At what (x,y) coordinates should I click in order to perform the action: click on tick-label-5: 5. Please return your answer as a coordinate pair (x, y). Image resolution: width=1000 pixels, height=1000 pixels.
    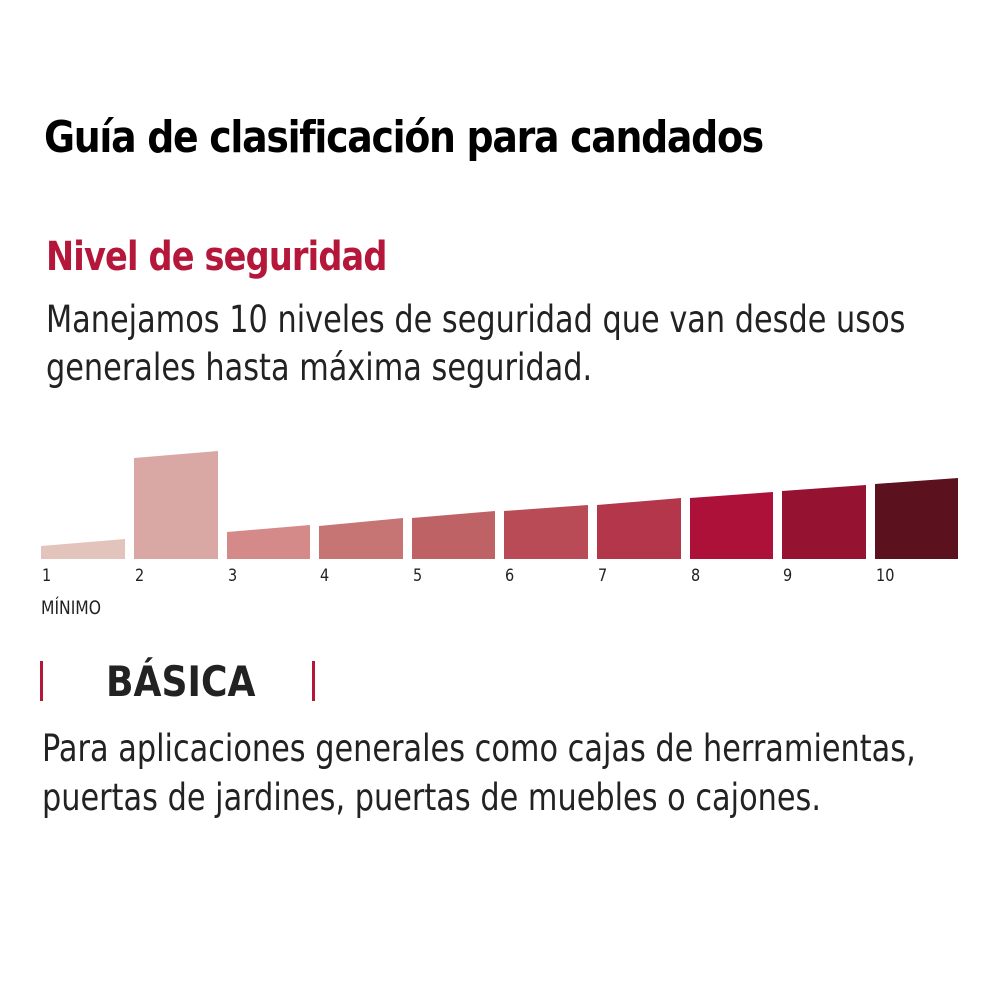
    Looking at the image, I should click on (418, 576).